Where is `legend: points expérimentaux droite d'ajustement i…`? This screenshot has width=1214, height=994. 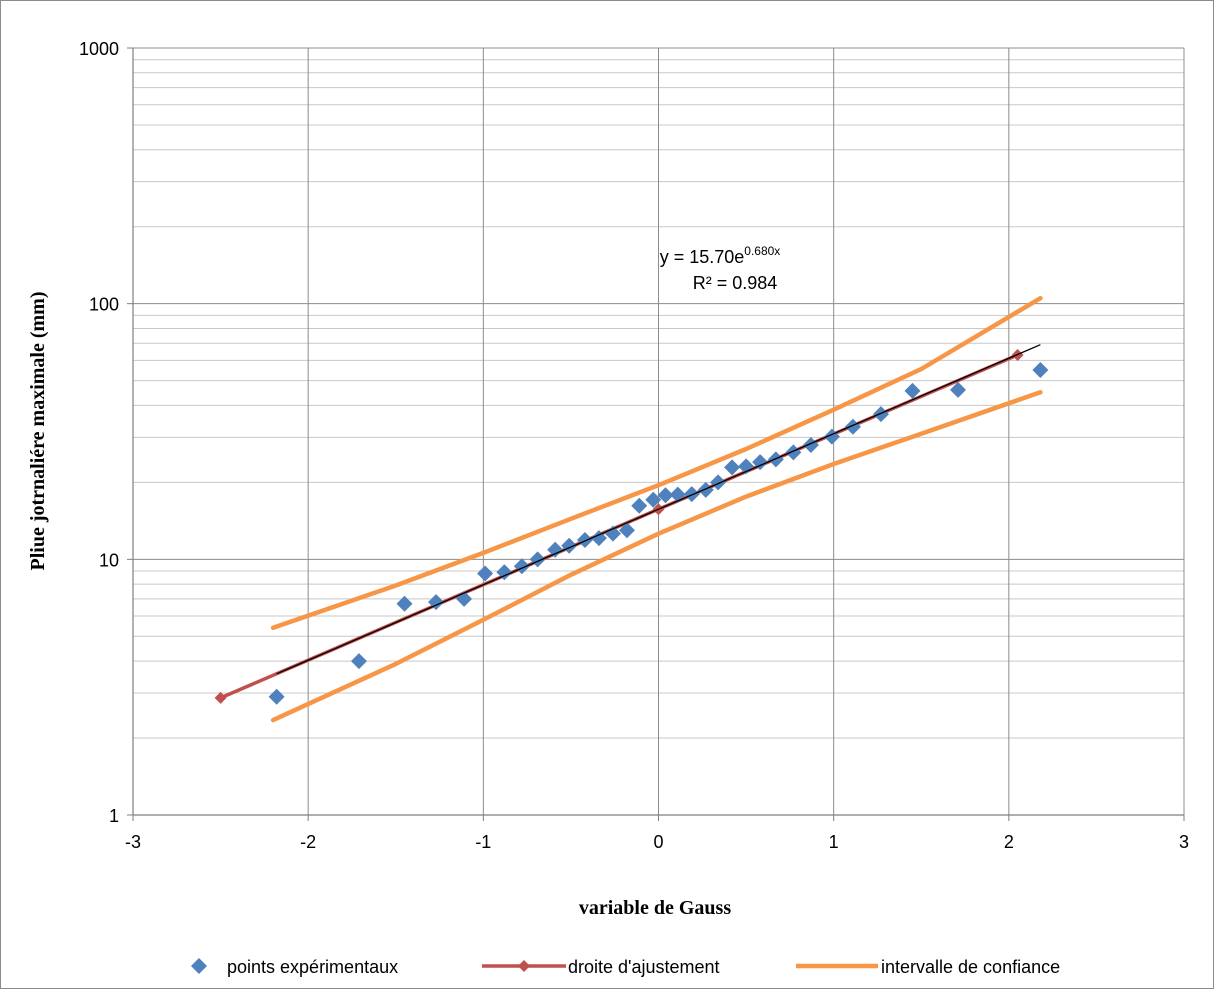
legend: points expérimentaux droite d'ajustement i… is located at coordinates (625, 967).